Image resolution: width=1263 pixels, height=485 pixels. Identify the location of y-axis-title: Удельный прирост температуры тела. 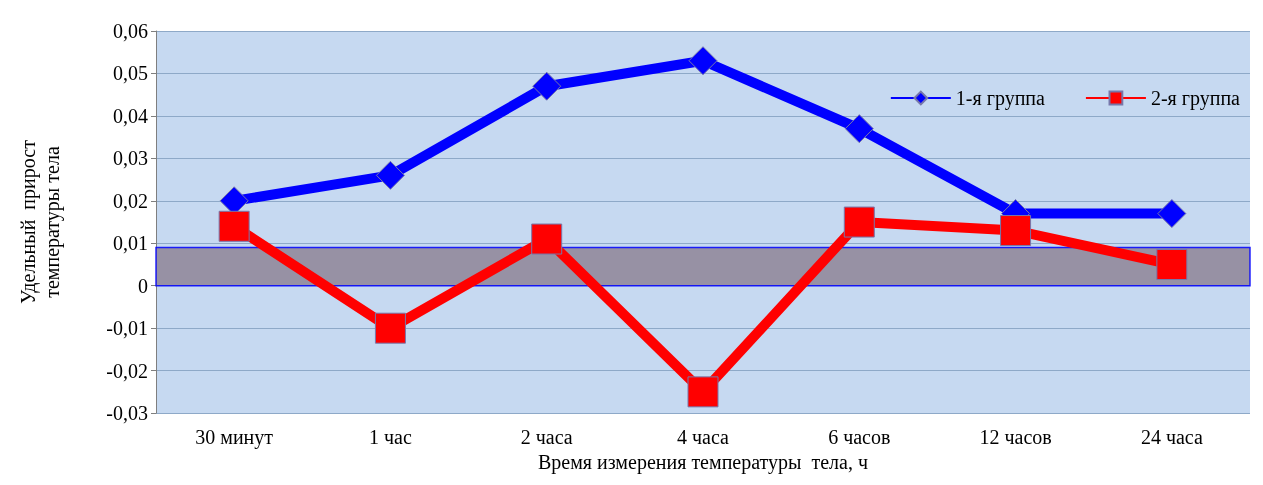
(40, 221).